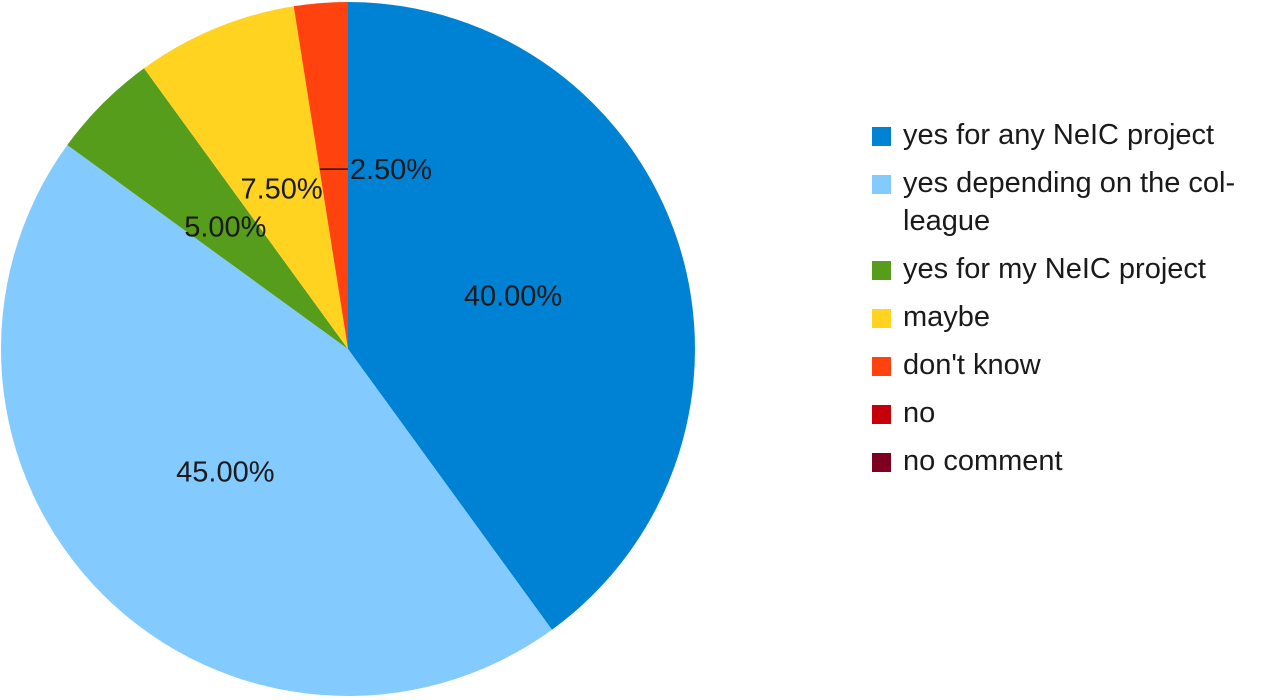 Image resolution: width=1279 pixels, height=700 pixels. Describe the element at coordinates (1072, 317) in the screenshot. I see `legend-item-maybe: maybe` at that location.